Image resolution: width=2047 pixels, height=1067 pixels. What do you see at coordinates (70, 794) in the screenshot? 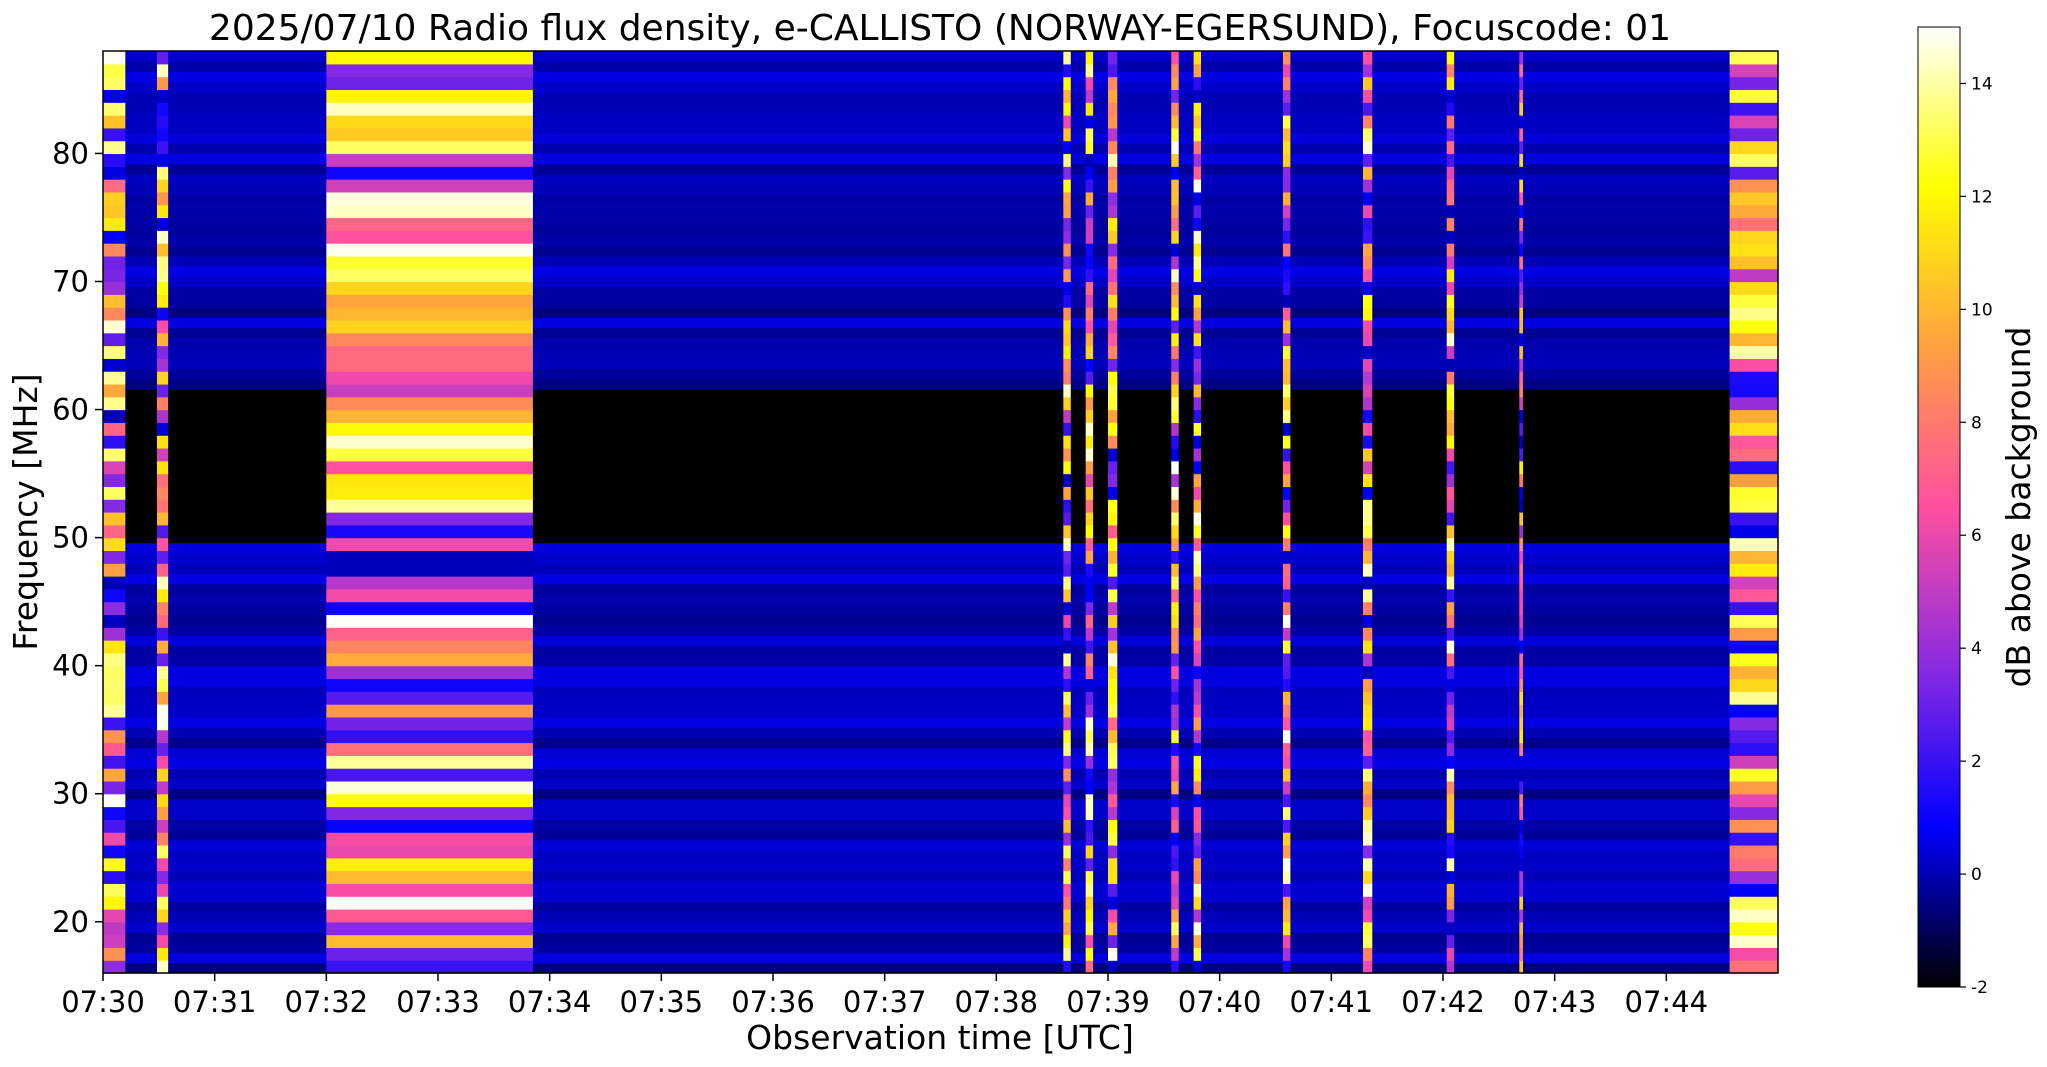
I see `y-tick-label: 30` at bounding box center [70, 794].